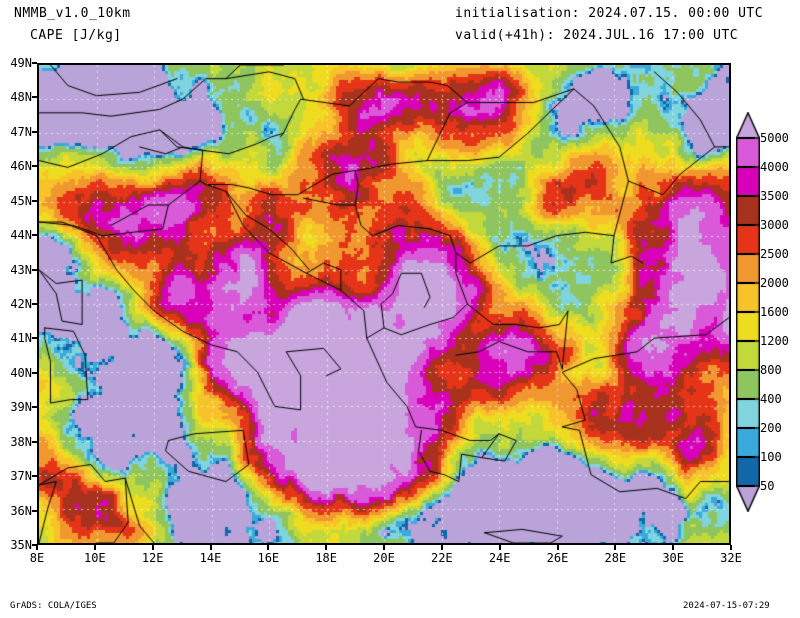 The image size is (800, 618). What do you see at coordinates (21, 476) in the screenshot?
I see `latitude-tick-label: 37N` at bounding box center [21, 476].